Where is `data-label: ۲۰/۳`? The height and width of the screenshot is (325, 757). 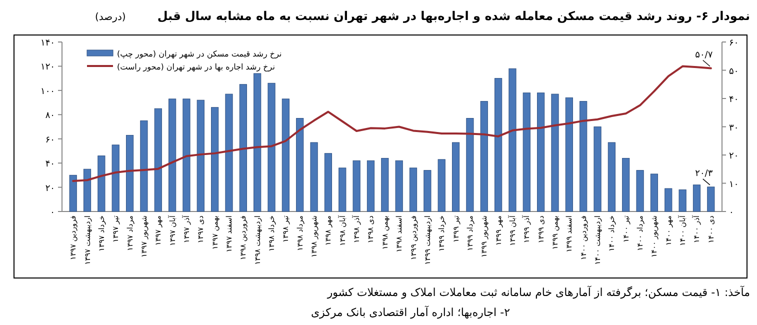
data-label: ۲۰/۳ is located at coordinates (704, 173).